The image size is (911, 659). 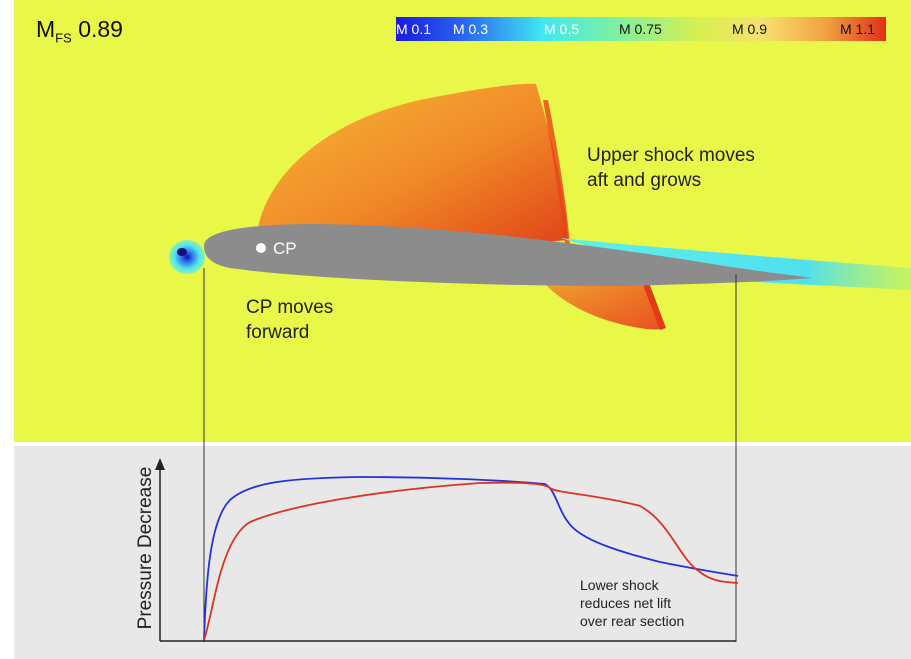 I want to click on curve-red, so click(x=471, y=561).